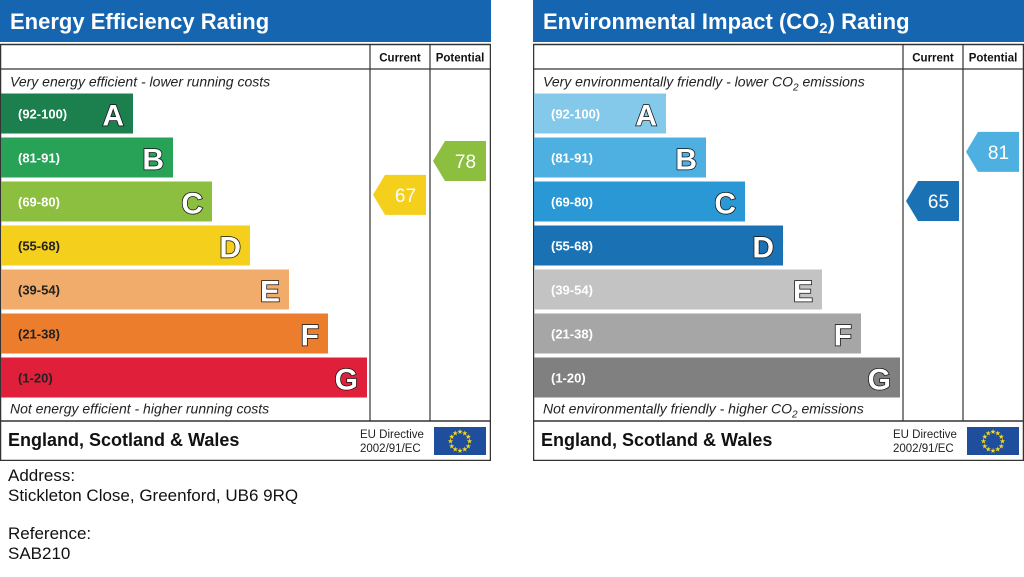 This screenshot has width=1024, height=577. Describe the element at coordinates (572, 246) in the screenshot. I see `env-band-range-D: (55-68)` at that location.